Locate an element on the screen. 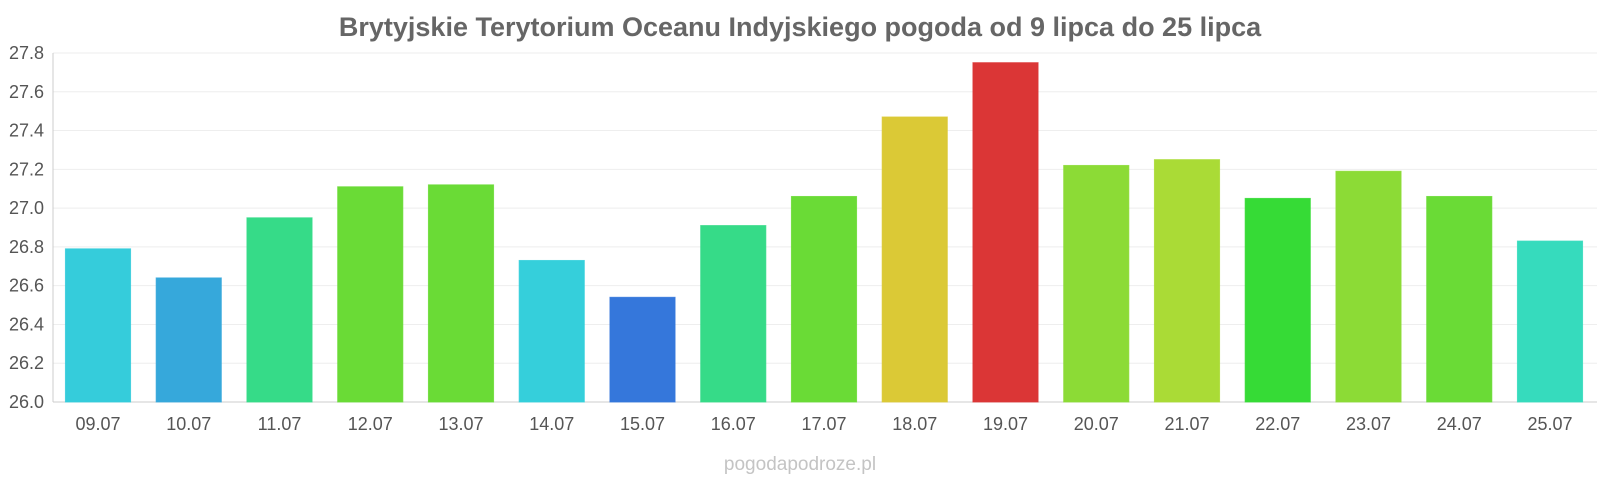 This screenshot has width=1600, height=480. bar-16.07 is located at coordinates (733, 314).